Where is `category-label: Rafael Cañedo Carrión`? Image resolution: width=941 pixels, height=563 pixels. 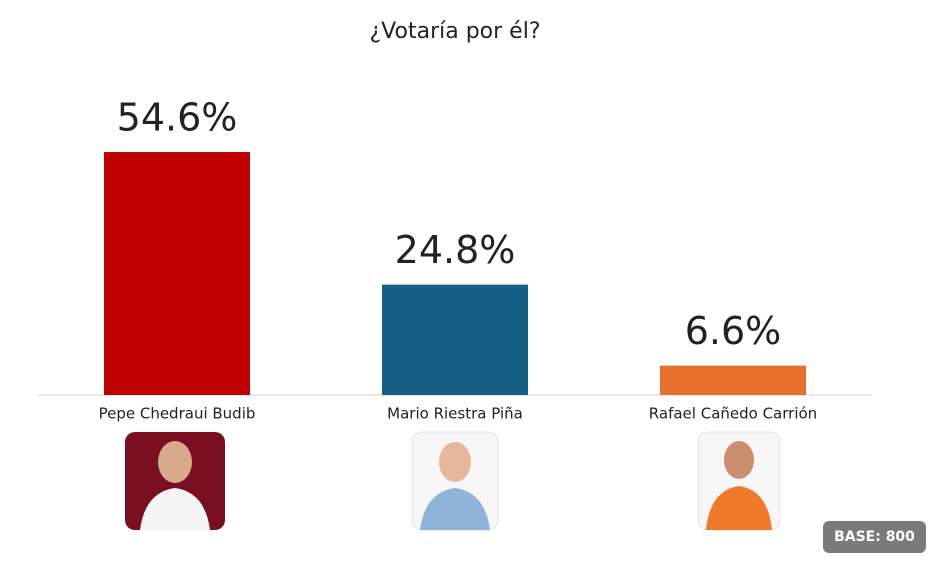 category-label: Rafael Cañedo Carrión is located at coordinates (733, 414).